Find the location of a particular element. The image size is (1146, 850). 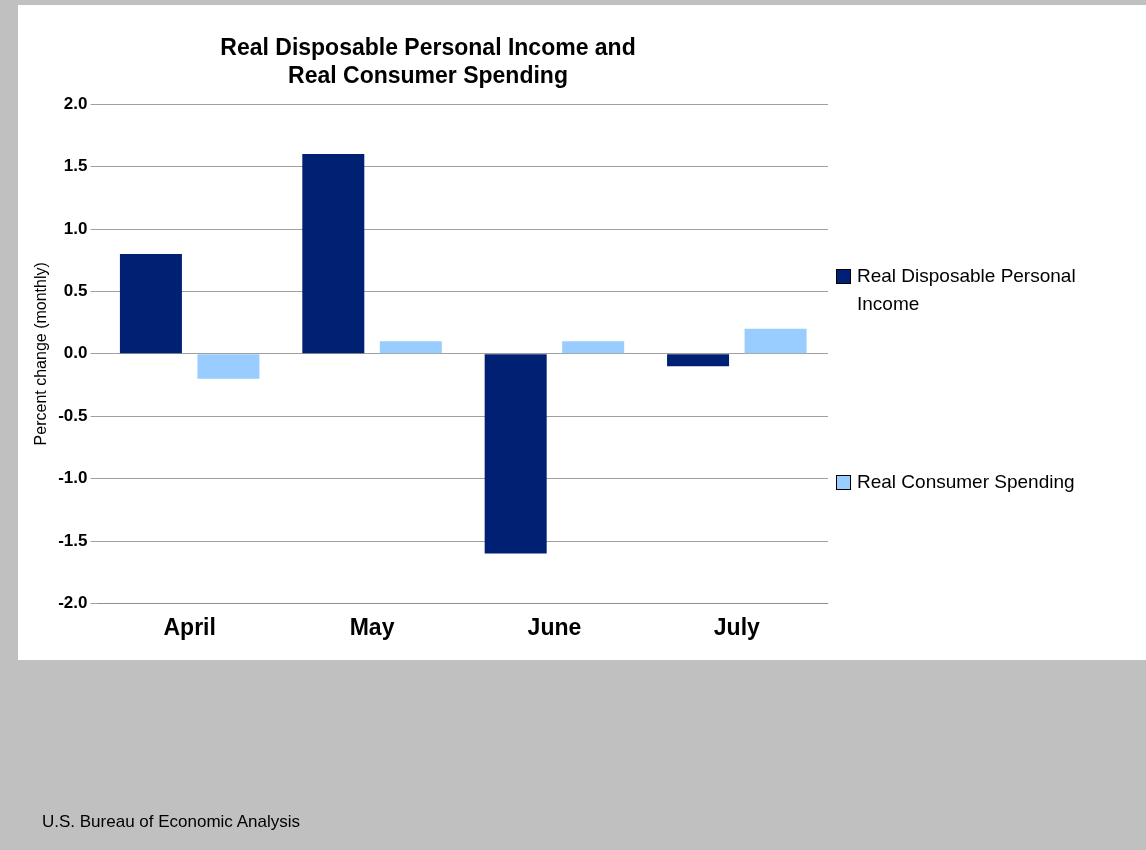

y-tick-label: -1.0 is located at coordinates (73, 478).